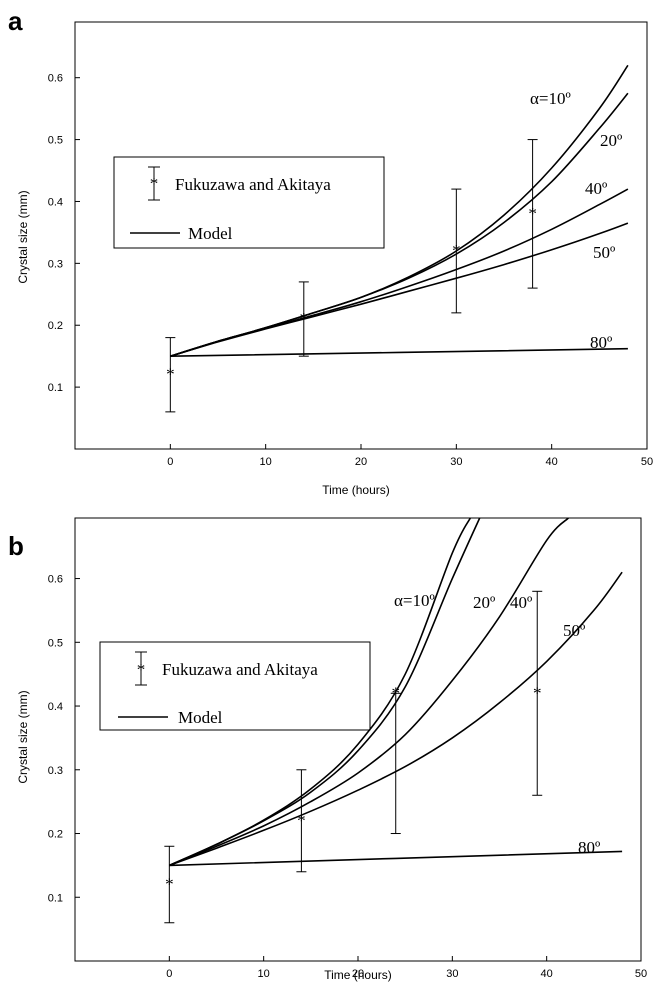  Describe the element at coordinates (452, 974) in the screenshot. I see `panel-b-x-tick-label-3: 30` at that location.